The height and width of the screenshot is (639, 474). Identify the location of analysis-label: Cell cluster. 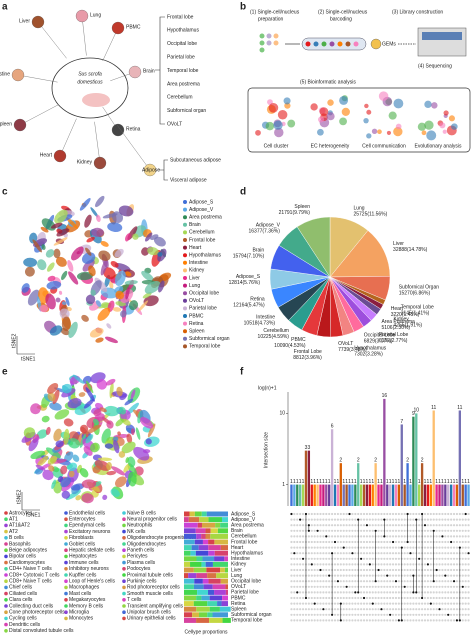
(276, 146).